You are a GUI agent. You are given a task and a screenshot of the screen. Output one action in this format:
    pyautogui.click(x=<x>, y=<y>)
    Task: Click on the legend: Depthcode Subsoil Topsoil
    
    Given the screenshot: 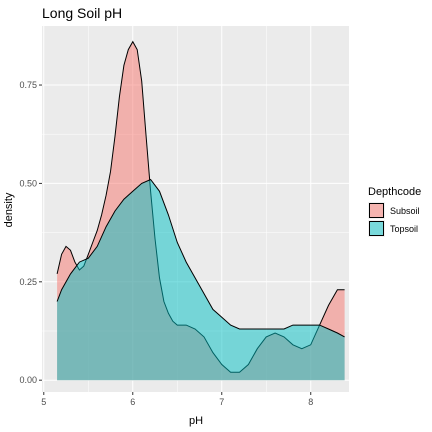 What is the action you would take?
    pyautogui.click(x=394, y=211)
    